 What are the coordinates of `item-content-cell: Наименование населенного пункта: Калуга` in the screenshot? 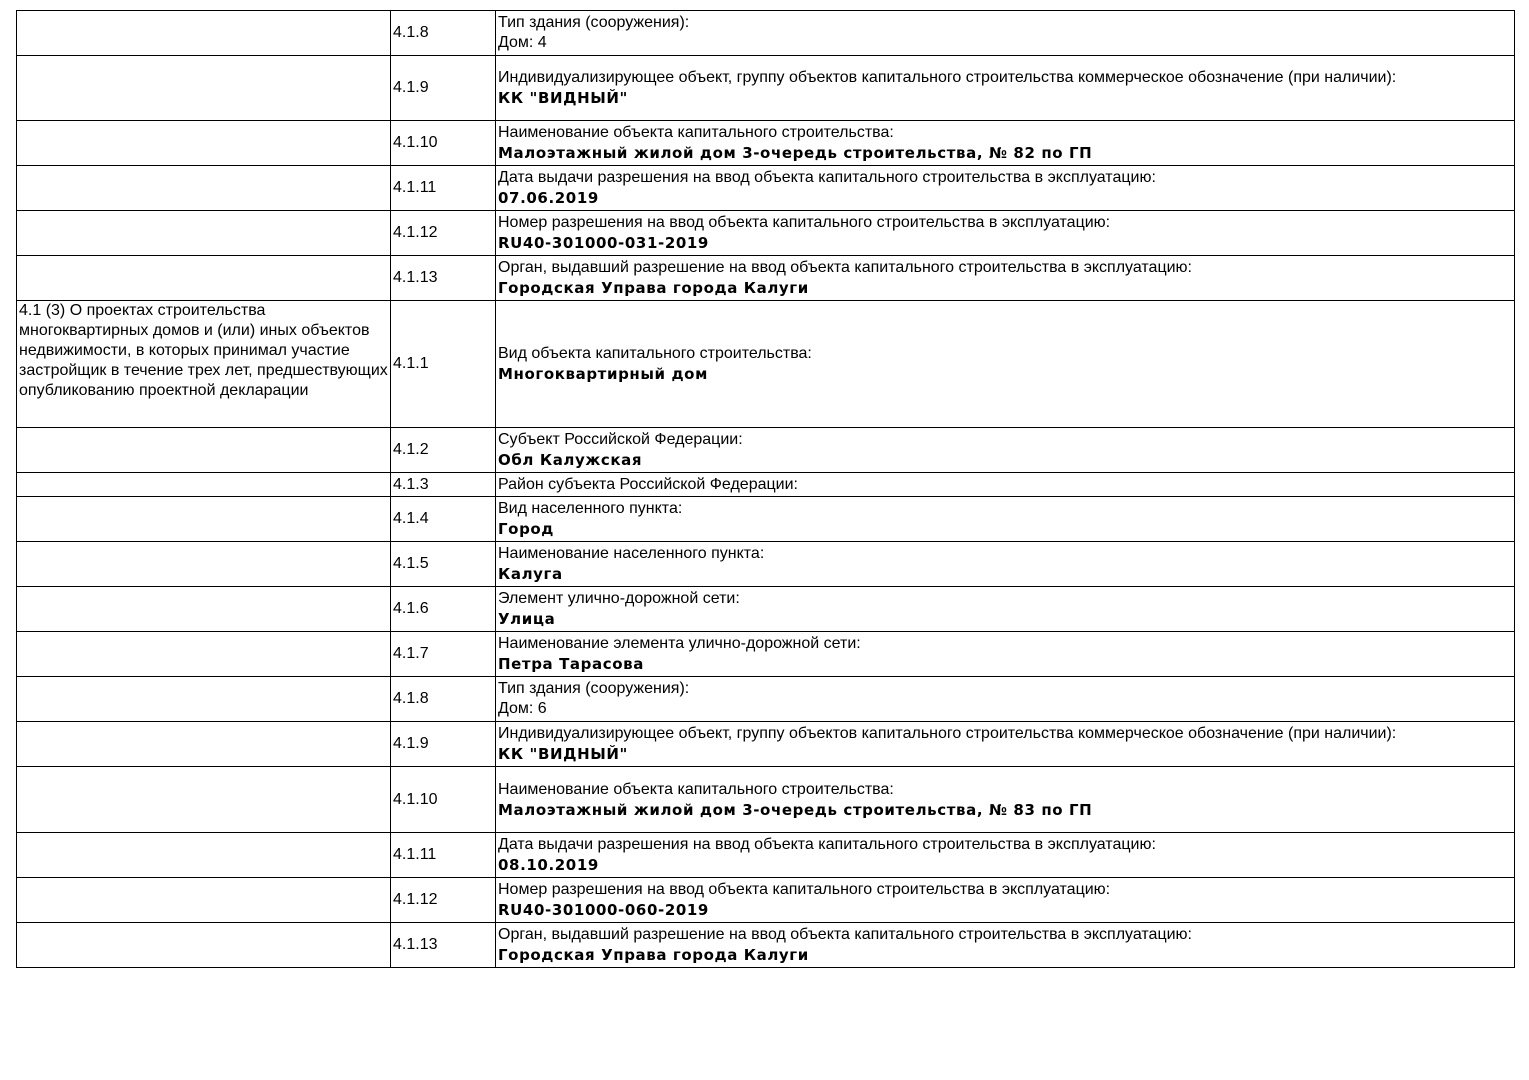 It's located at (1005, 564).